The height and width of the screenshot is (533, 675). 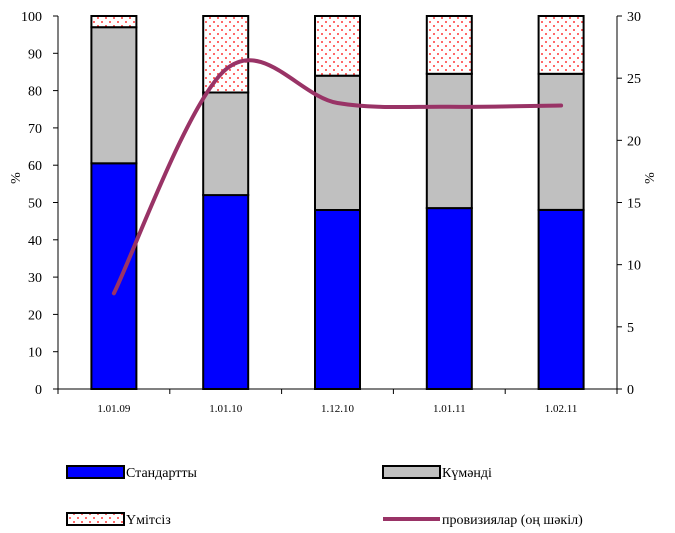 I want to click on y-tick-left-label-70: 70, so click(x=35, y=129).